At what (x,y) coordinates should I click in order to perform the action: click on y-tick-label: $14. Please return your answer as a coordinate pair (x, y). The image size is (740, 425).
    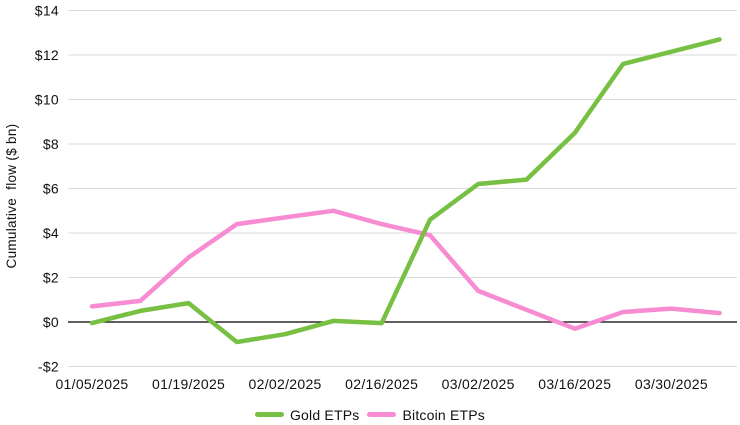
    Looking at the image, I should click on (47, 11).